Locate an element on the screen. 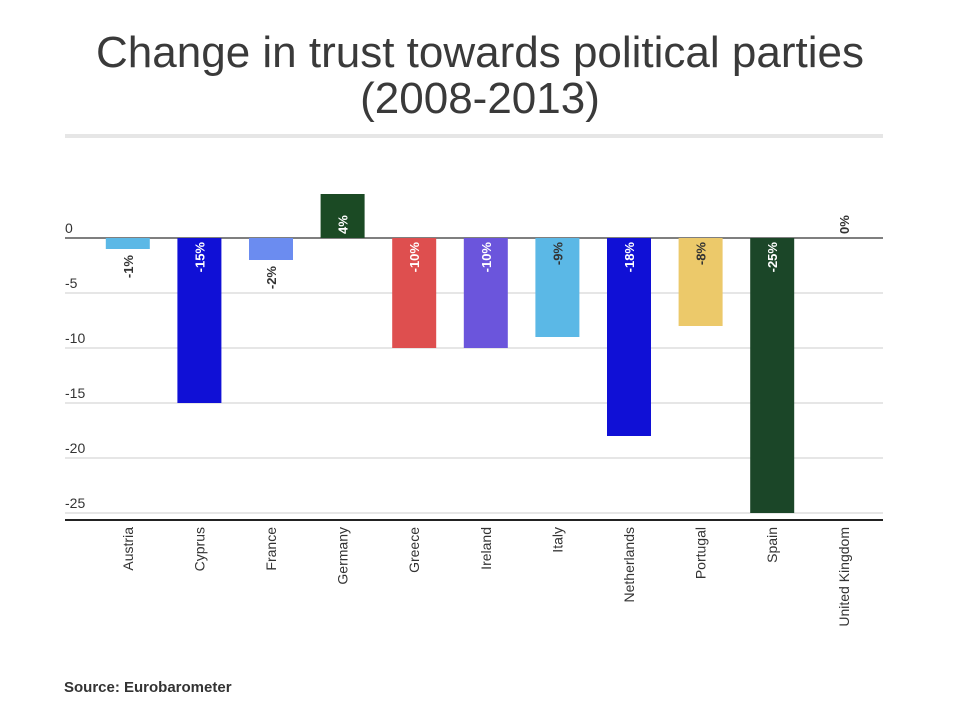  data-label-germany: 4% is located at coordinates (343, 224).